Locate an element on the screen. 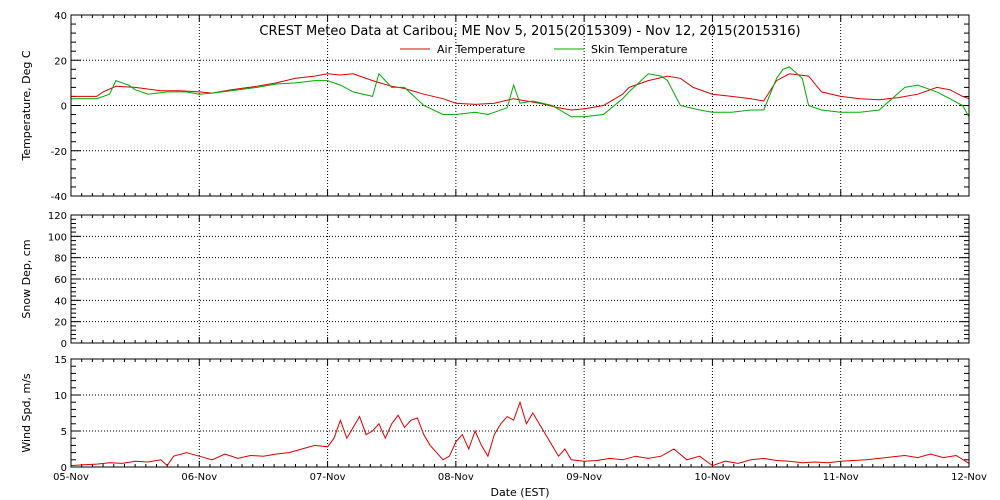 Image resolution: width=1000 pixels, height=500 pixels. y-tick-label: 80 is located at coordinates (60, 259).